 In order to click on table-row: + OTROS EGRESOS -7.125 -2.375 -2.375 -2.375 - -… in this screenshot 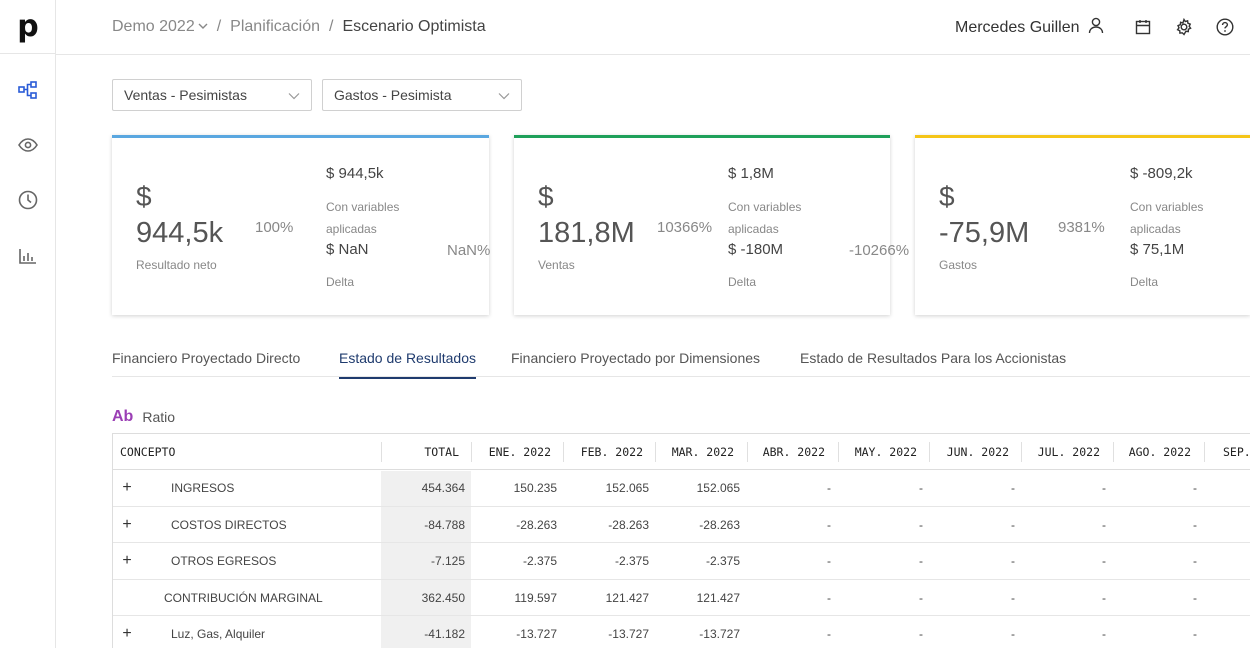, I will do `click(681, 561)`.